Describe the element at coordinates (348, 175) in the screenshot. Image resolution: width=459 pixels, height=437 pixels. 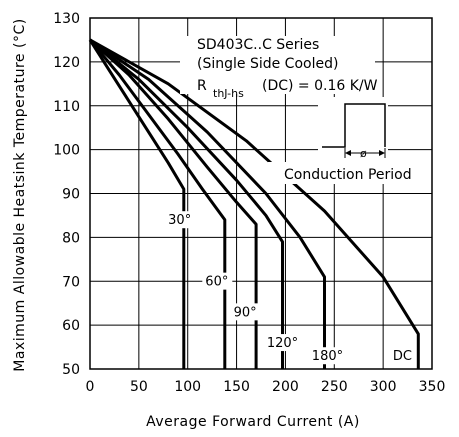
I see `conduction-period-label: Conduction Period` at that location.